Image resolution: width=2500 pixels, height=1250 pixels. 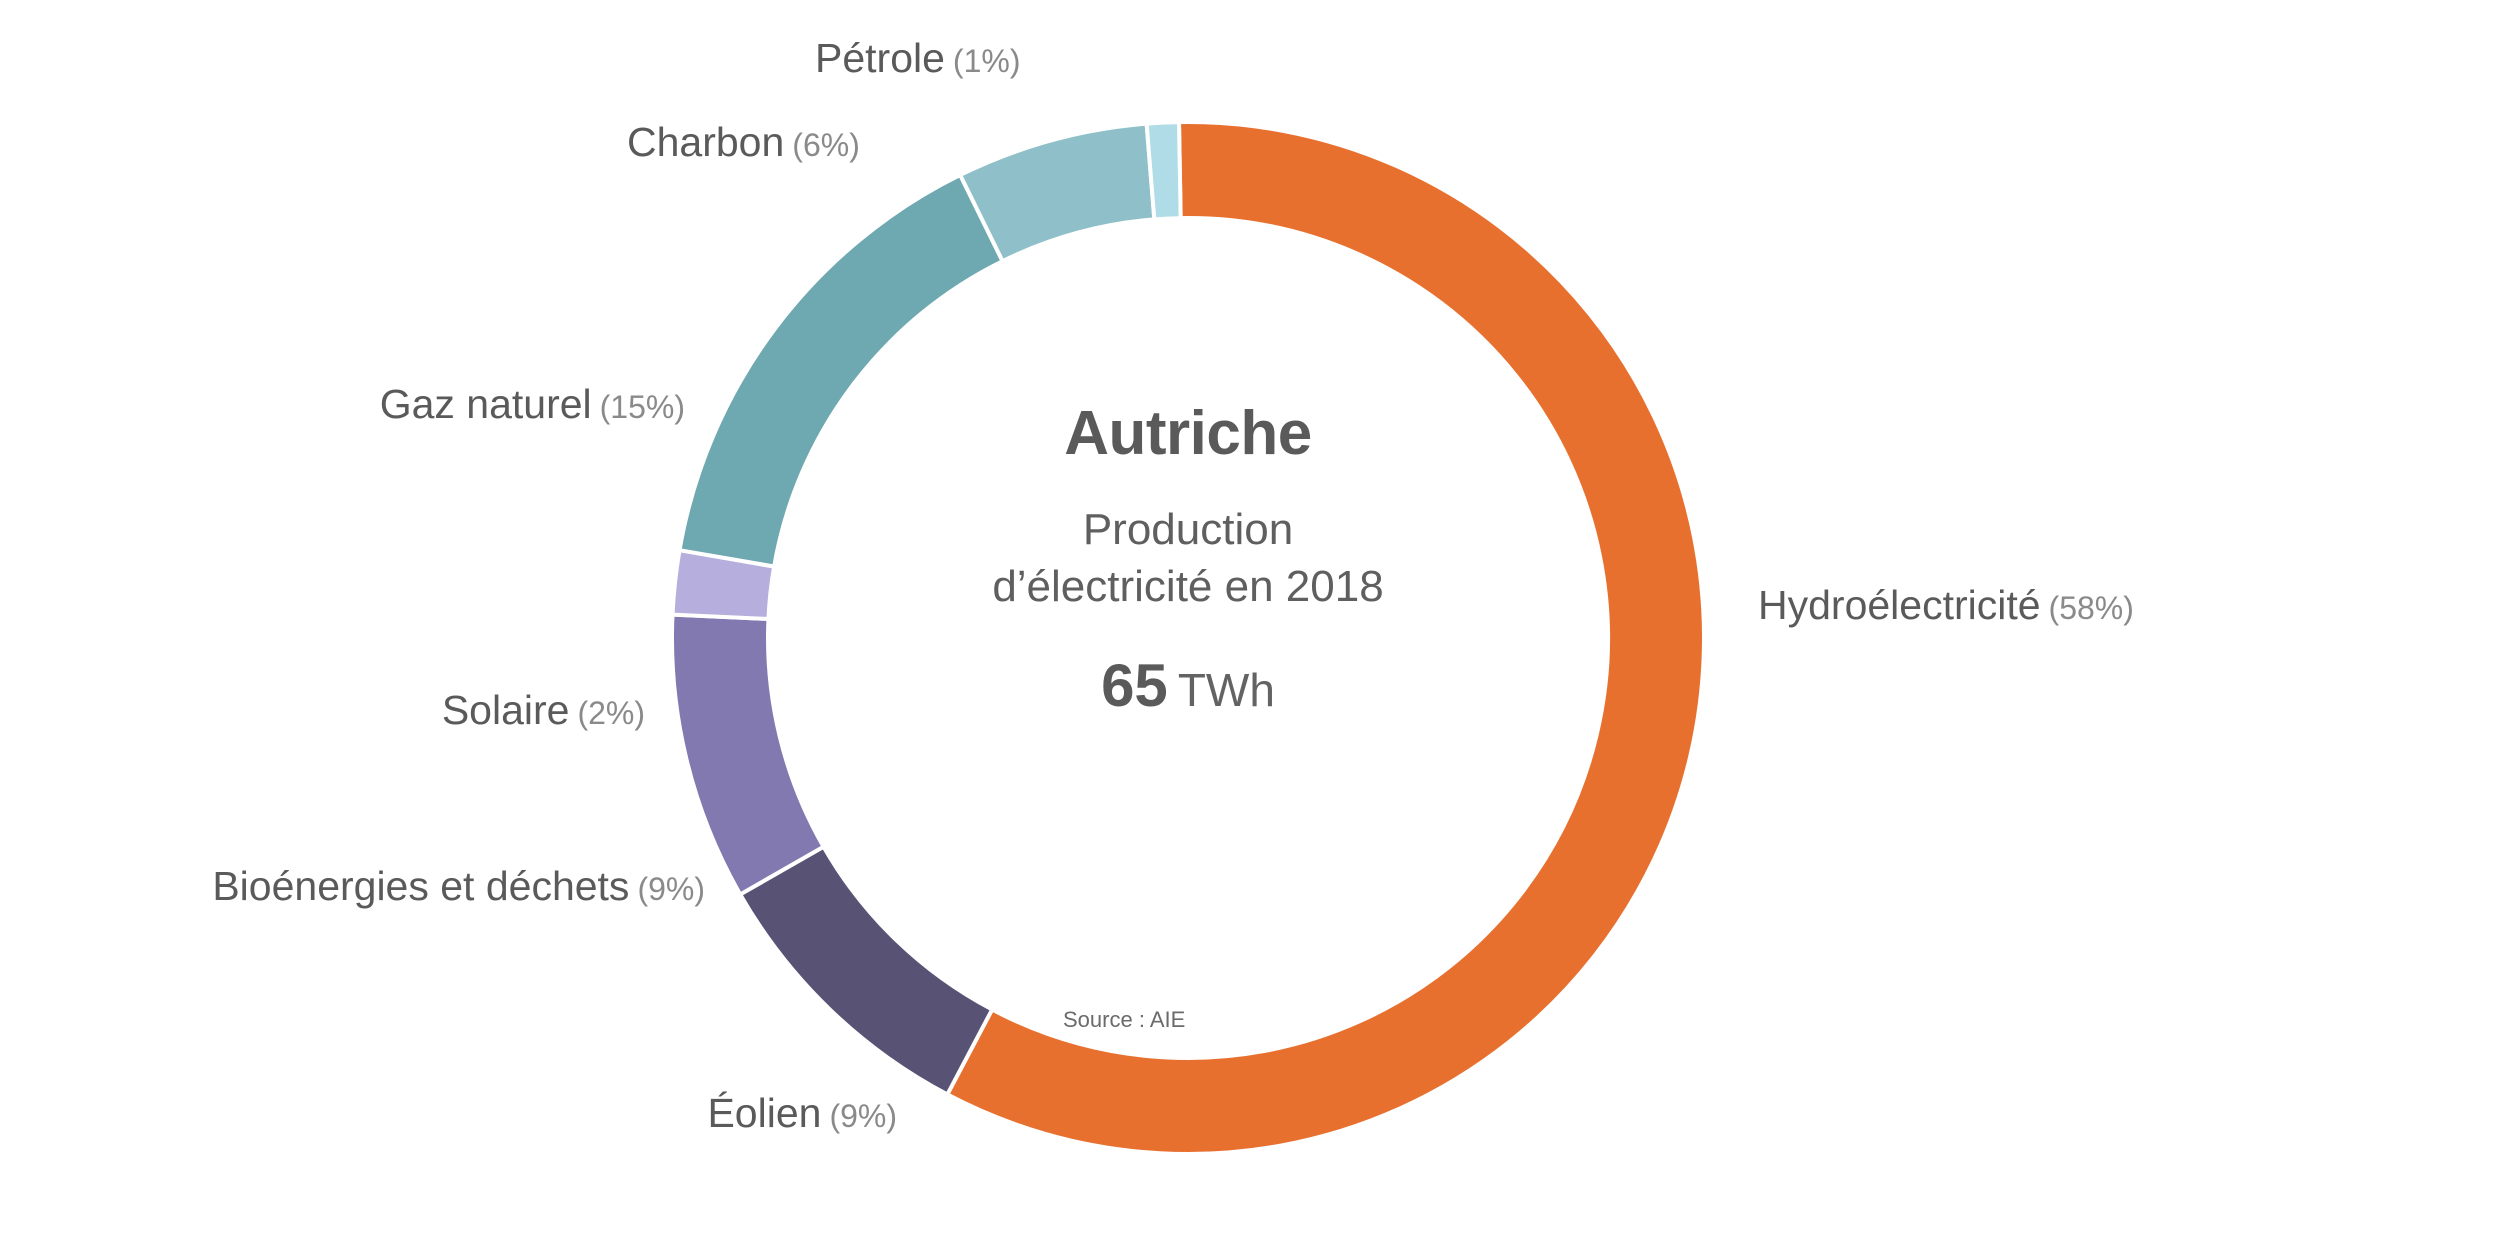 What do you see at coordinates (826, 145) in the screenshot?
I see `slice-label-charbon-pct: (6%)` at bounding box center [826, 145].